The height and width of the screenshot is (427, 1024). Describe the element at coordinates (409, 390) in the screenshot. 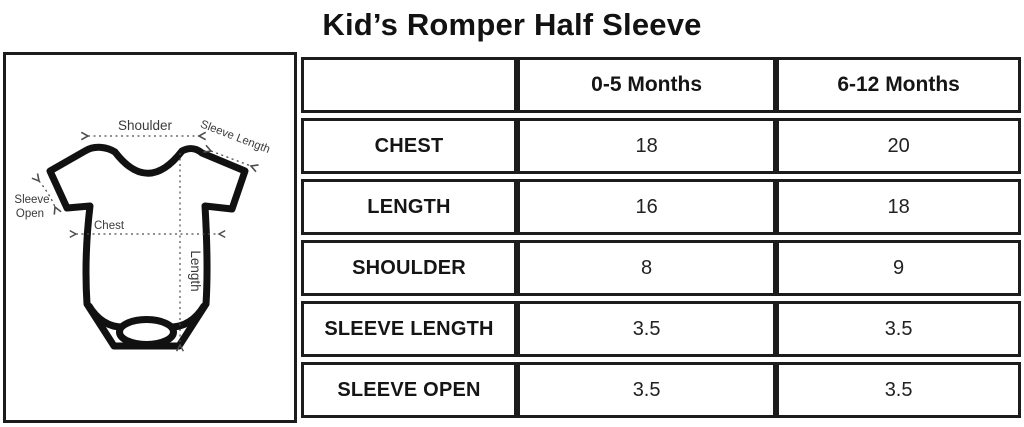

I see `row-label-sleeve-open: SLEEVE OPEN` at that location.